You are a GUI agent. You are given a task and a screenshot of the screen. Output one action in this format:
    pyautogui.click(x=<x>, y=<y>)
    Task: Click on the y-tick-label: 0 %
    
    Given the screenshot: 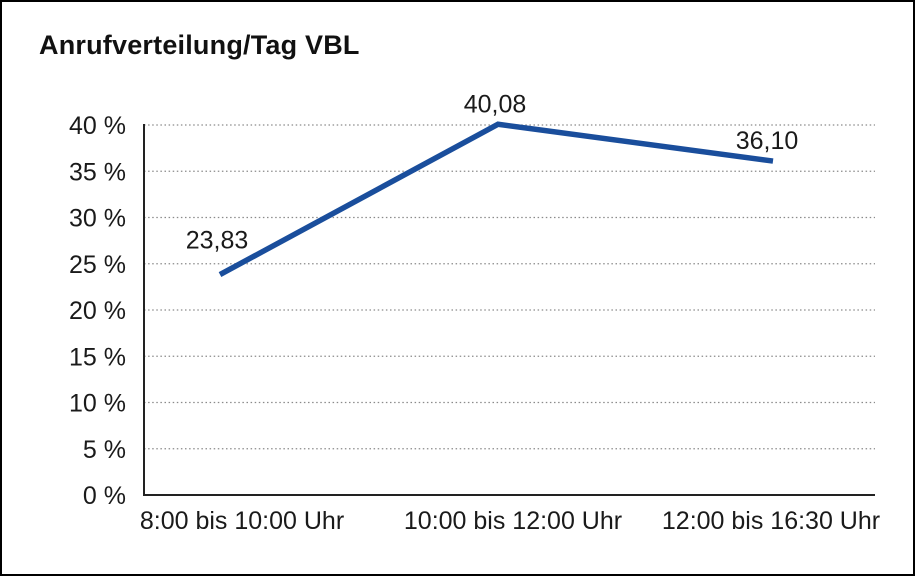 What is the action you would take?
    pyautogui.click(x=104, y=496)
    